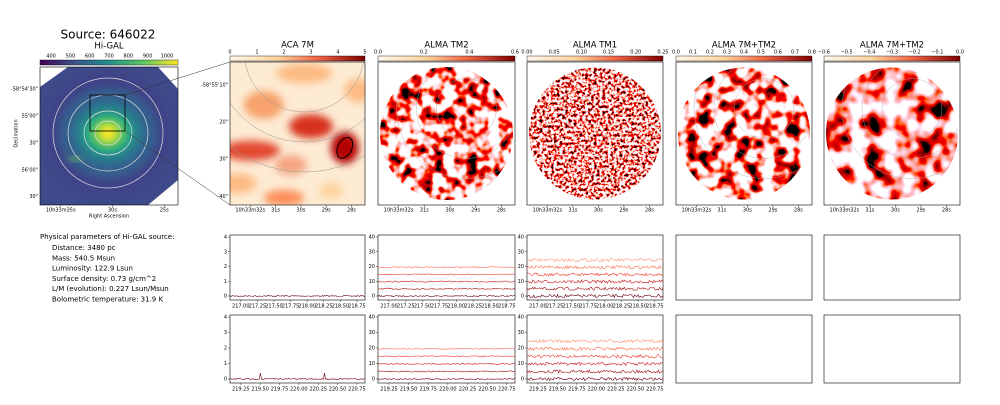 The image size is (1000, 405). Describe the element at coordinates (616, 390) in the screenshot. I see `x-tick-label: 220.25` at that location.